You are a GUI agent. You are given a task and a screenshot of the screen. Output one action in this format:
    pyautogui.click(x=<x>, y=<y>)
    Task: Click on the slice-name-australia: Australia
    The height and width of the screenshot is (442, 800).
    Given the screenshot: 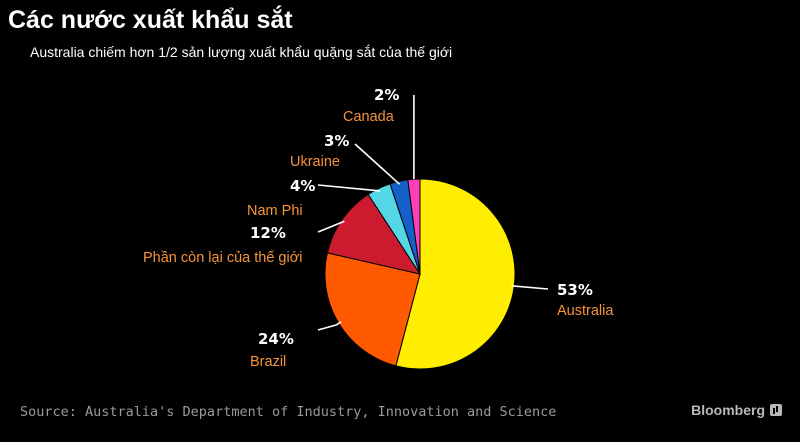 What is the action you would take?
    pyautogui.click(x=585, y=311)
    